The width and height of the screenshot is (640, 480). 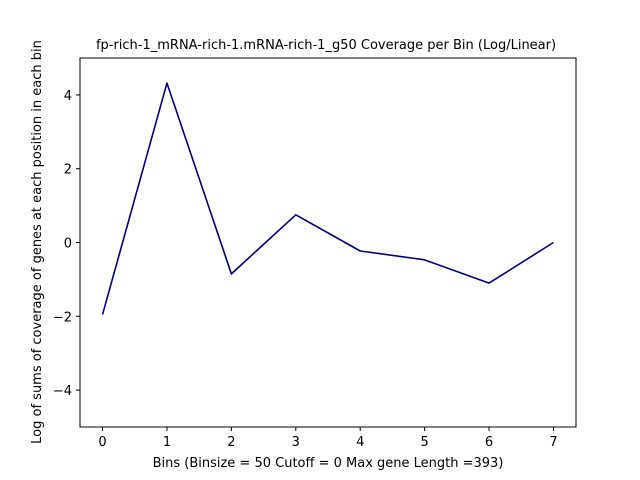 What do you see at coordinates (360, 442) in the screenshot?
I see `x-tick-label: 4` at bounding box center [360, 442].